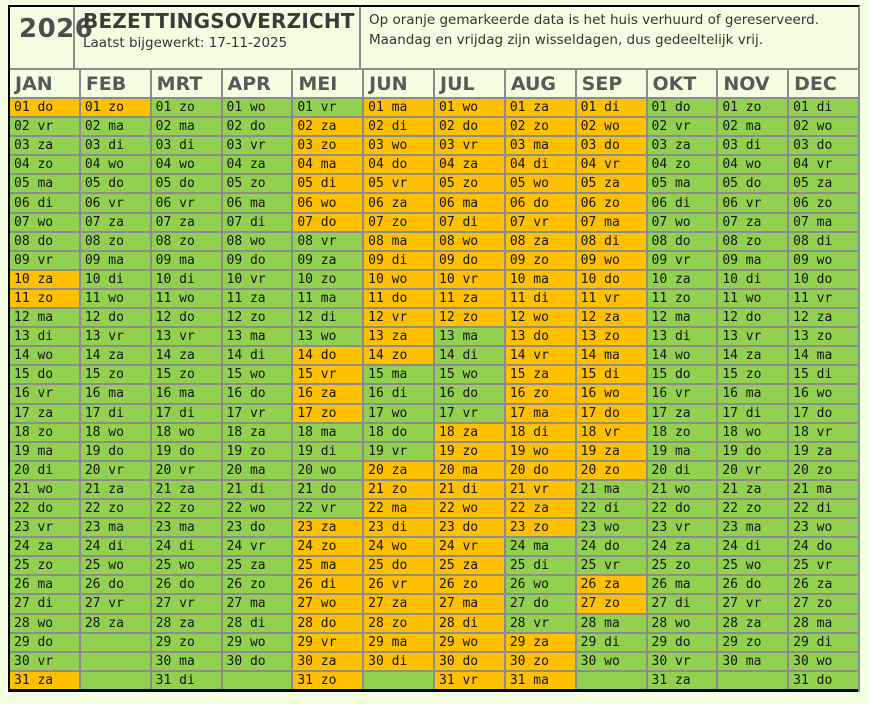 This screenshot has width=869, height=704. Describe the element at coordinates (469, 222) in the screenshot. I see `day-jul-07: 07 di` at that location.